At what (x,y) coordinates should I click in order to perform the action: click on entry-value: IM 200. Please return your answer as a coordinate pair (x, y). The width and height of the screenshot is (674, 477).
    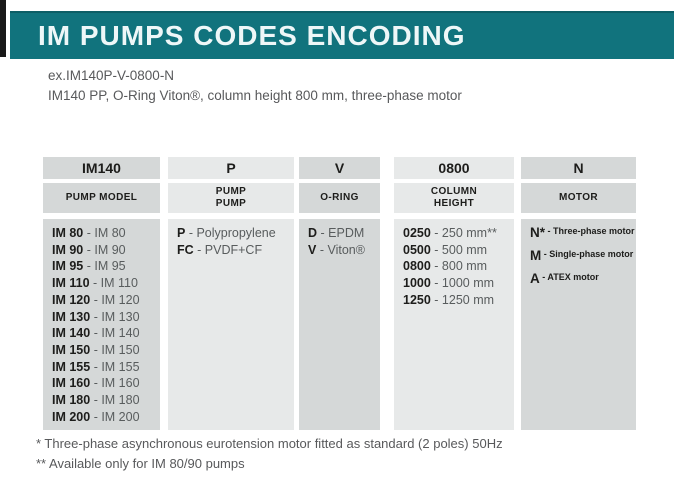
    Looking at the image, I should click on (120, 416).